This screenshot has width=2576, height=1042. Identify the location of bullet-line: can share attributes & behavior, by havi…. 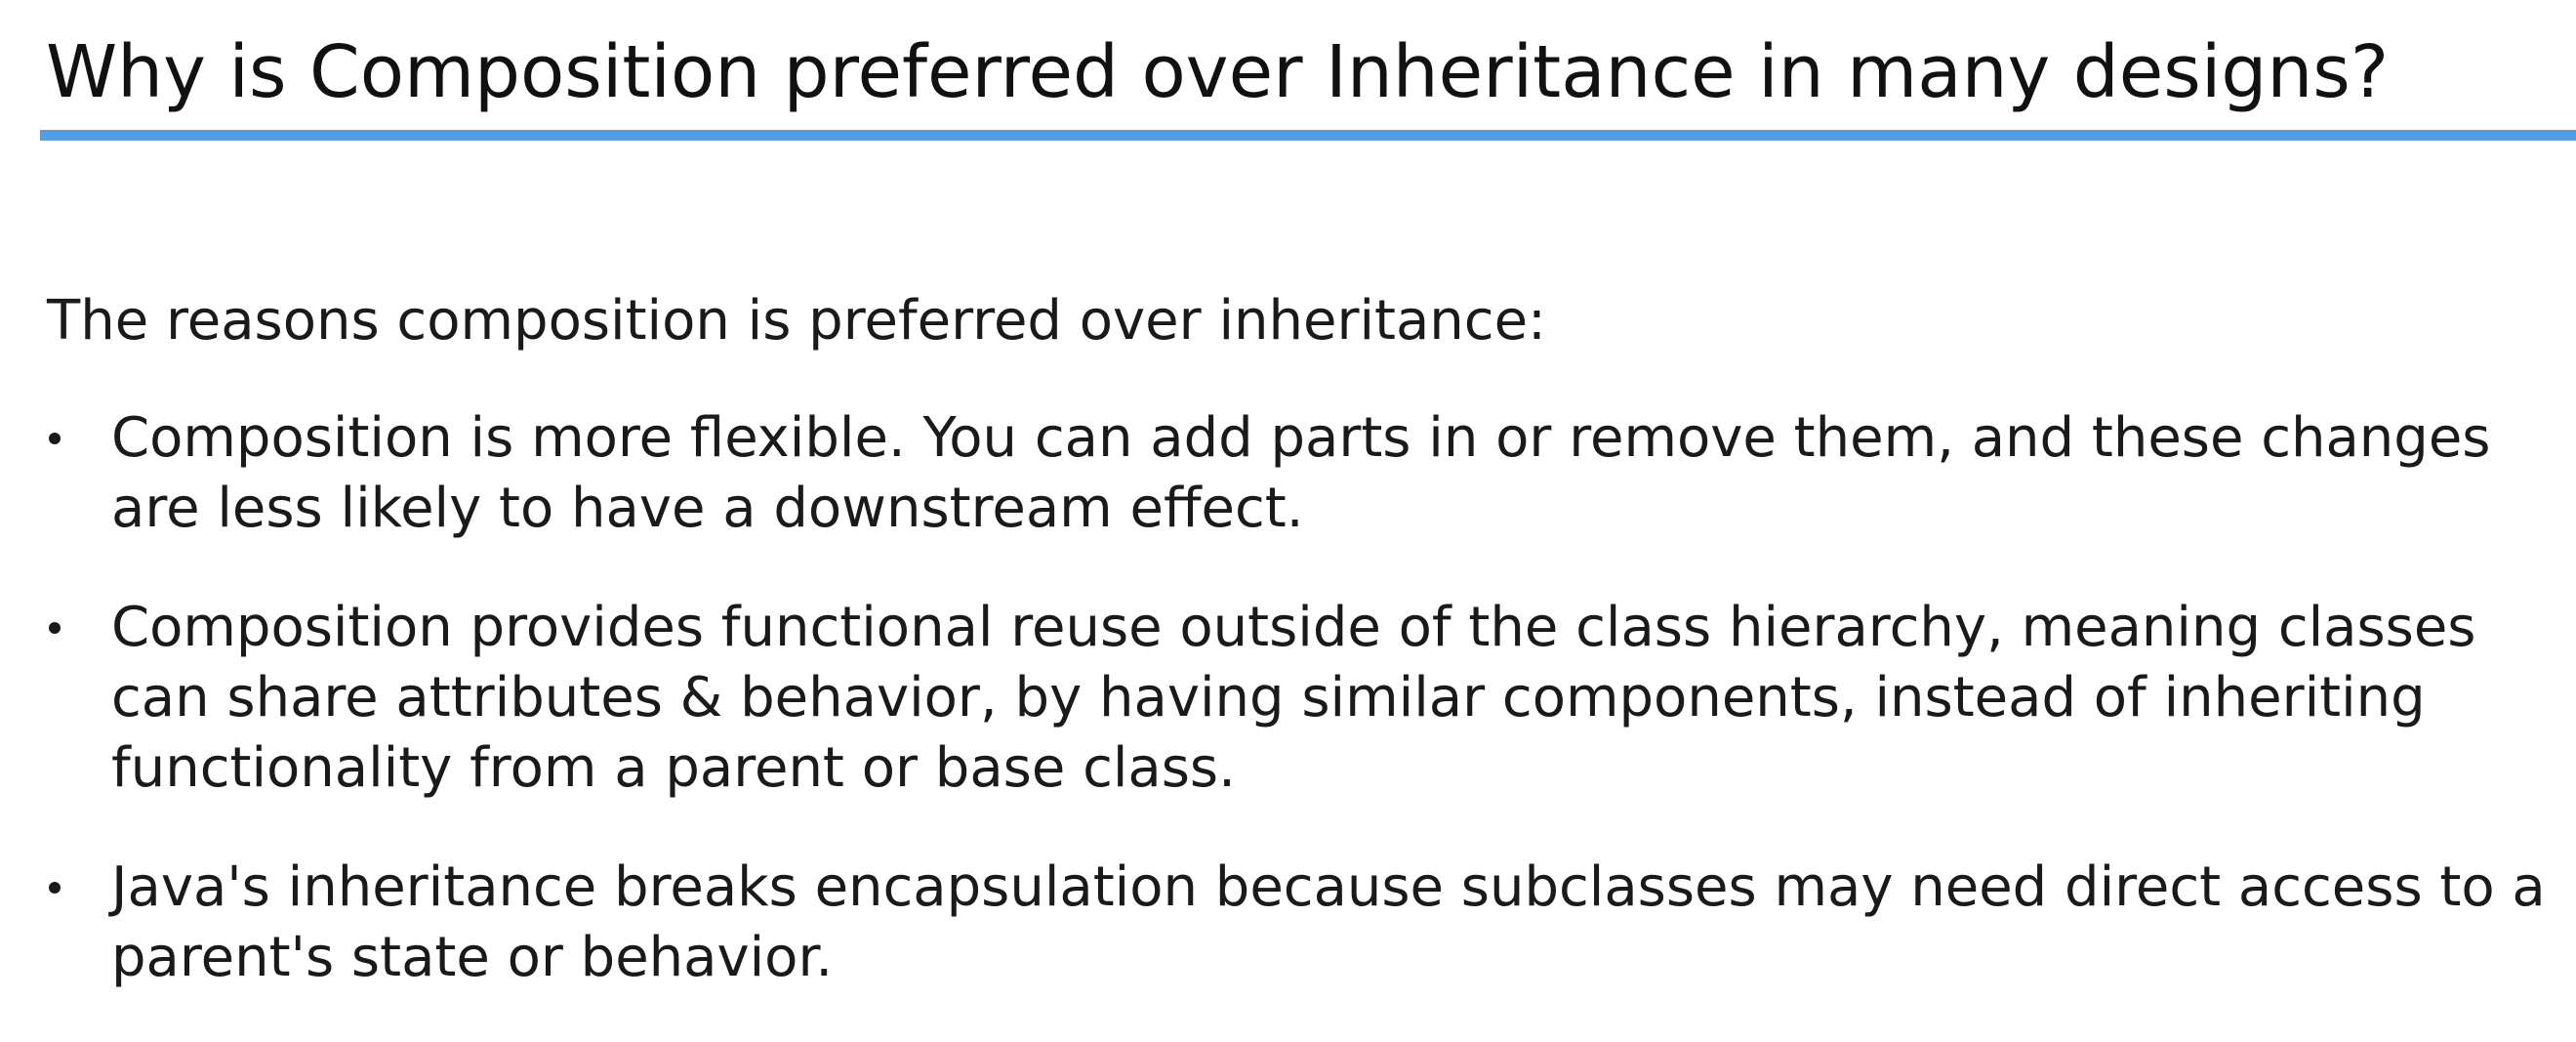
(1268, 697).